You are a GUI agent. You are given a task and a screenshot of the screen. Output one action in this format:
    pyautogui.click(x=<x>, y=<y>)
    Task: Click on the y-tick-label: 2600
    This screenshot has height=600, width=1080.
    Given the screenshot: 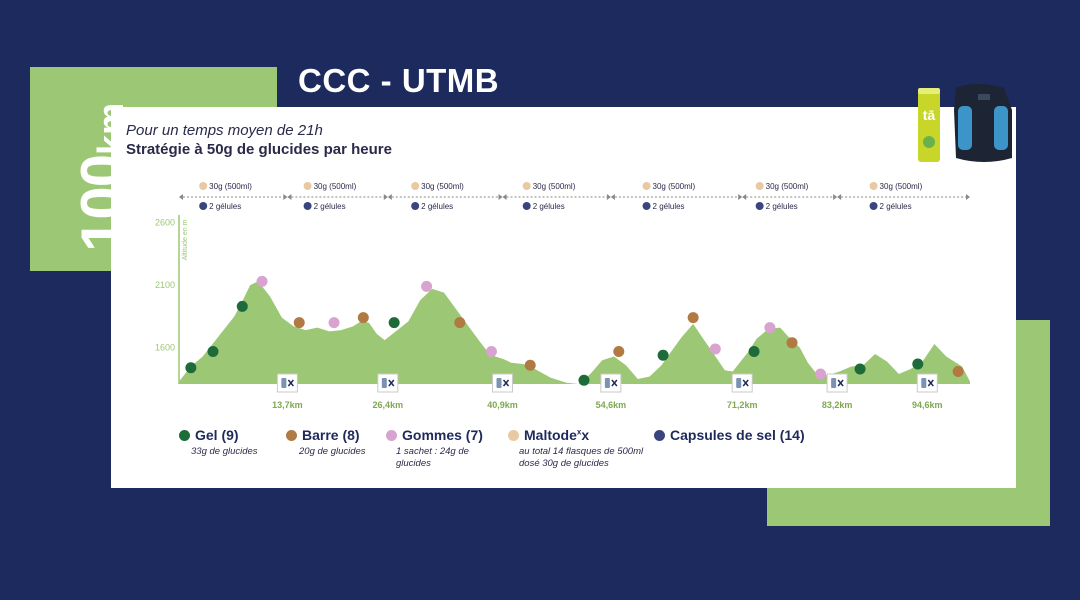 What is the action you would take?
    pyautogui.click(x=165, y=222)
    